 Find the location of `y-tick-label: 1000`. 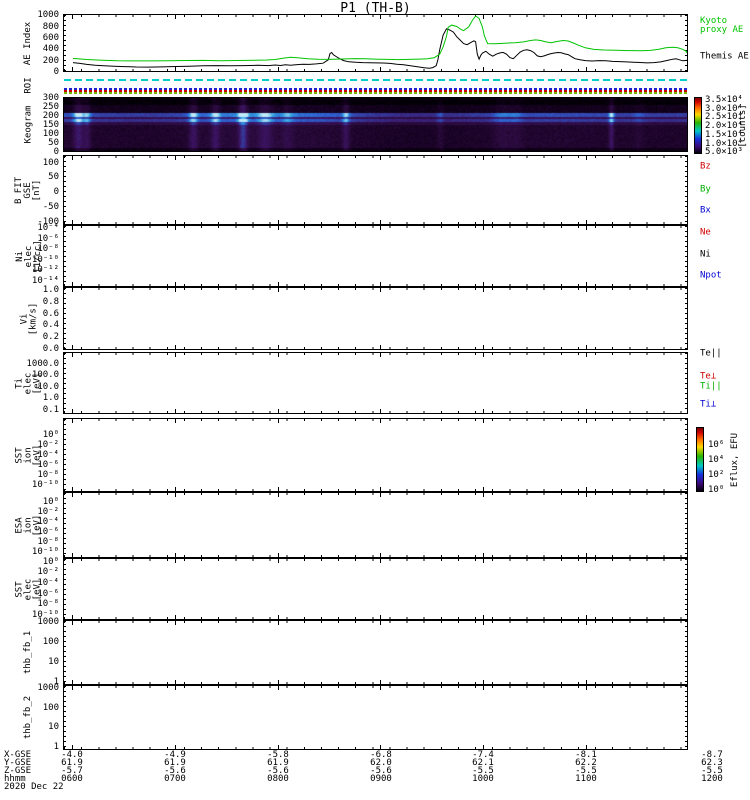

y-tick-label: 1000 is located at coordinates (48, 621).